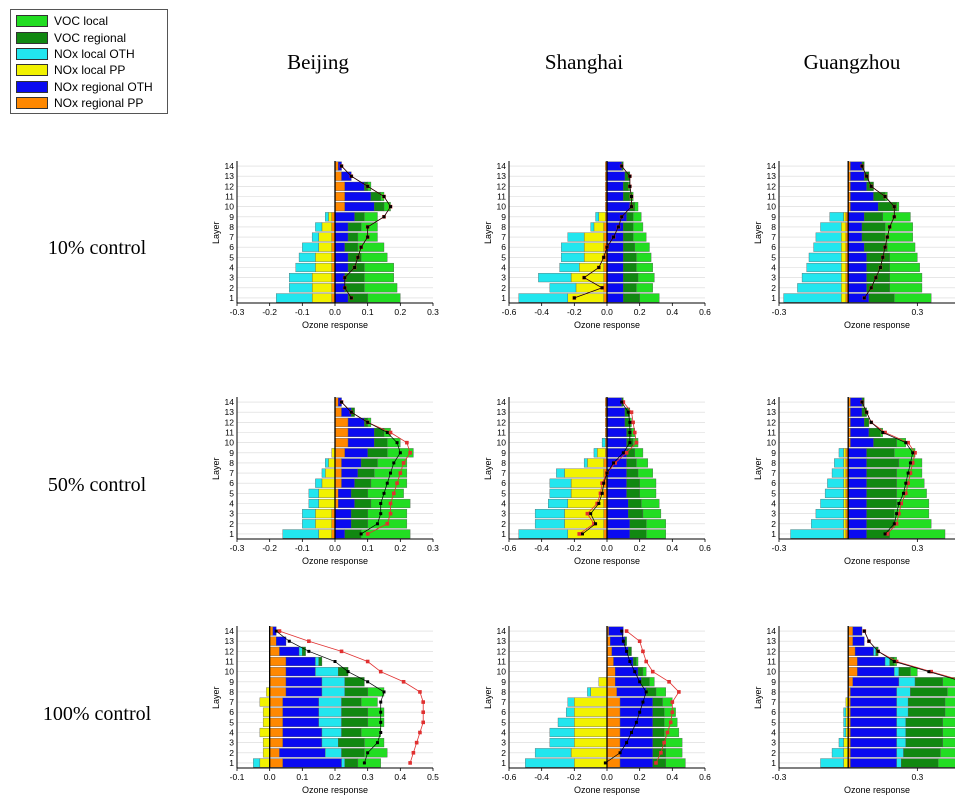  I want to click on legend-swatch, so click(32, 21).